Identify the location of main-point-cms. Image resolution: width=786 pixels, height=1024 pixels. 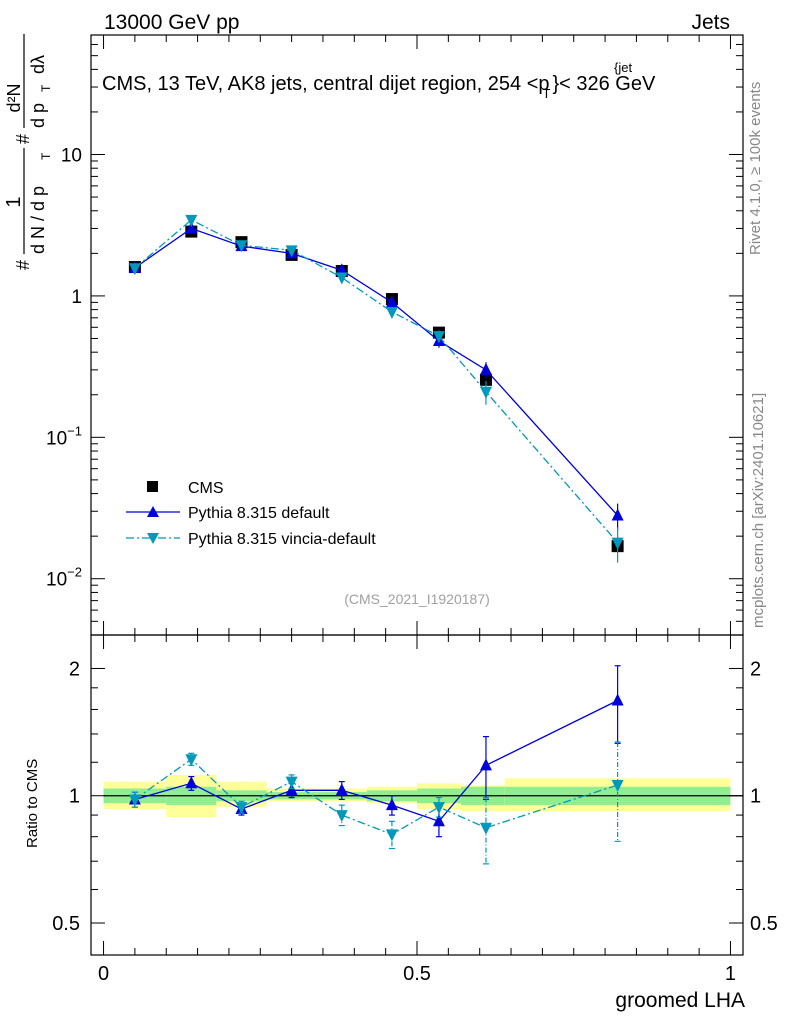
(485, 379).